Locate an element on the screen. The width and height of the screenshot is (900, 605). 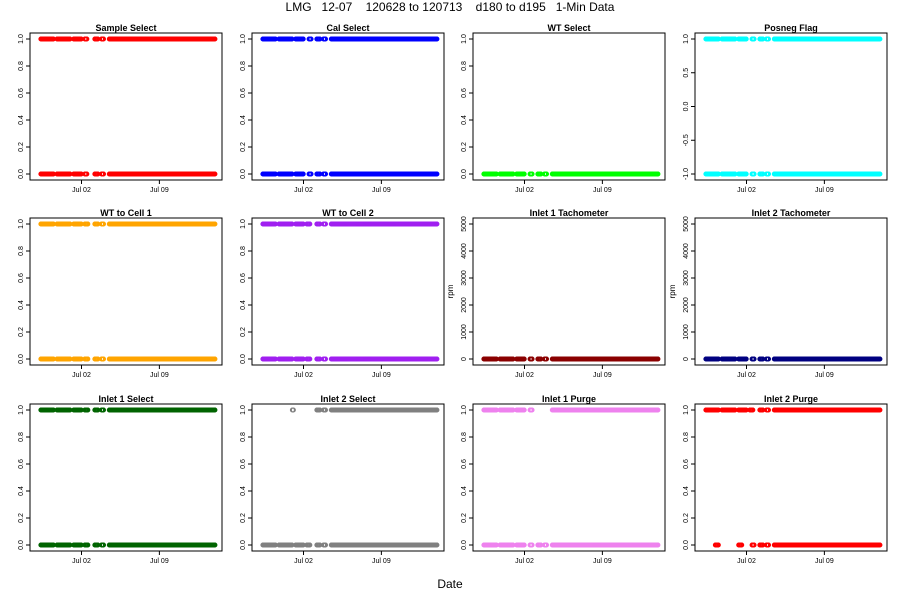
y-tick-label: 1000 is located at coordinates (686, 332).